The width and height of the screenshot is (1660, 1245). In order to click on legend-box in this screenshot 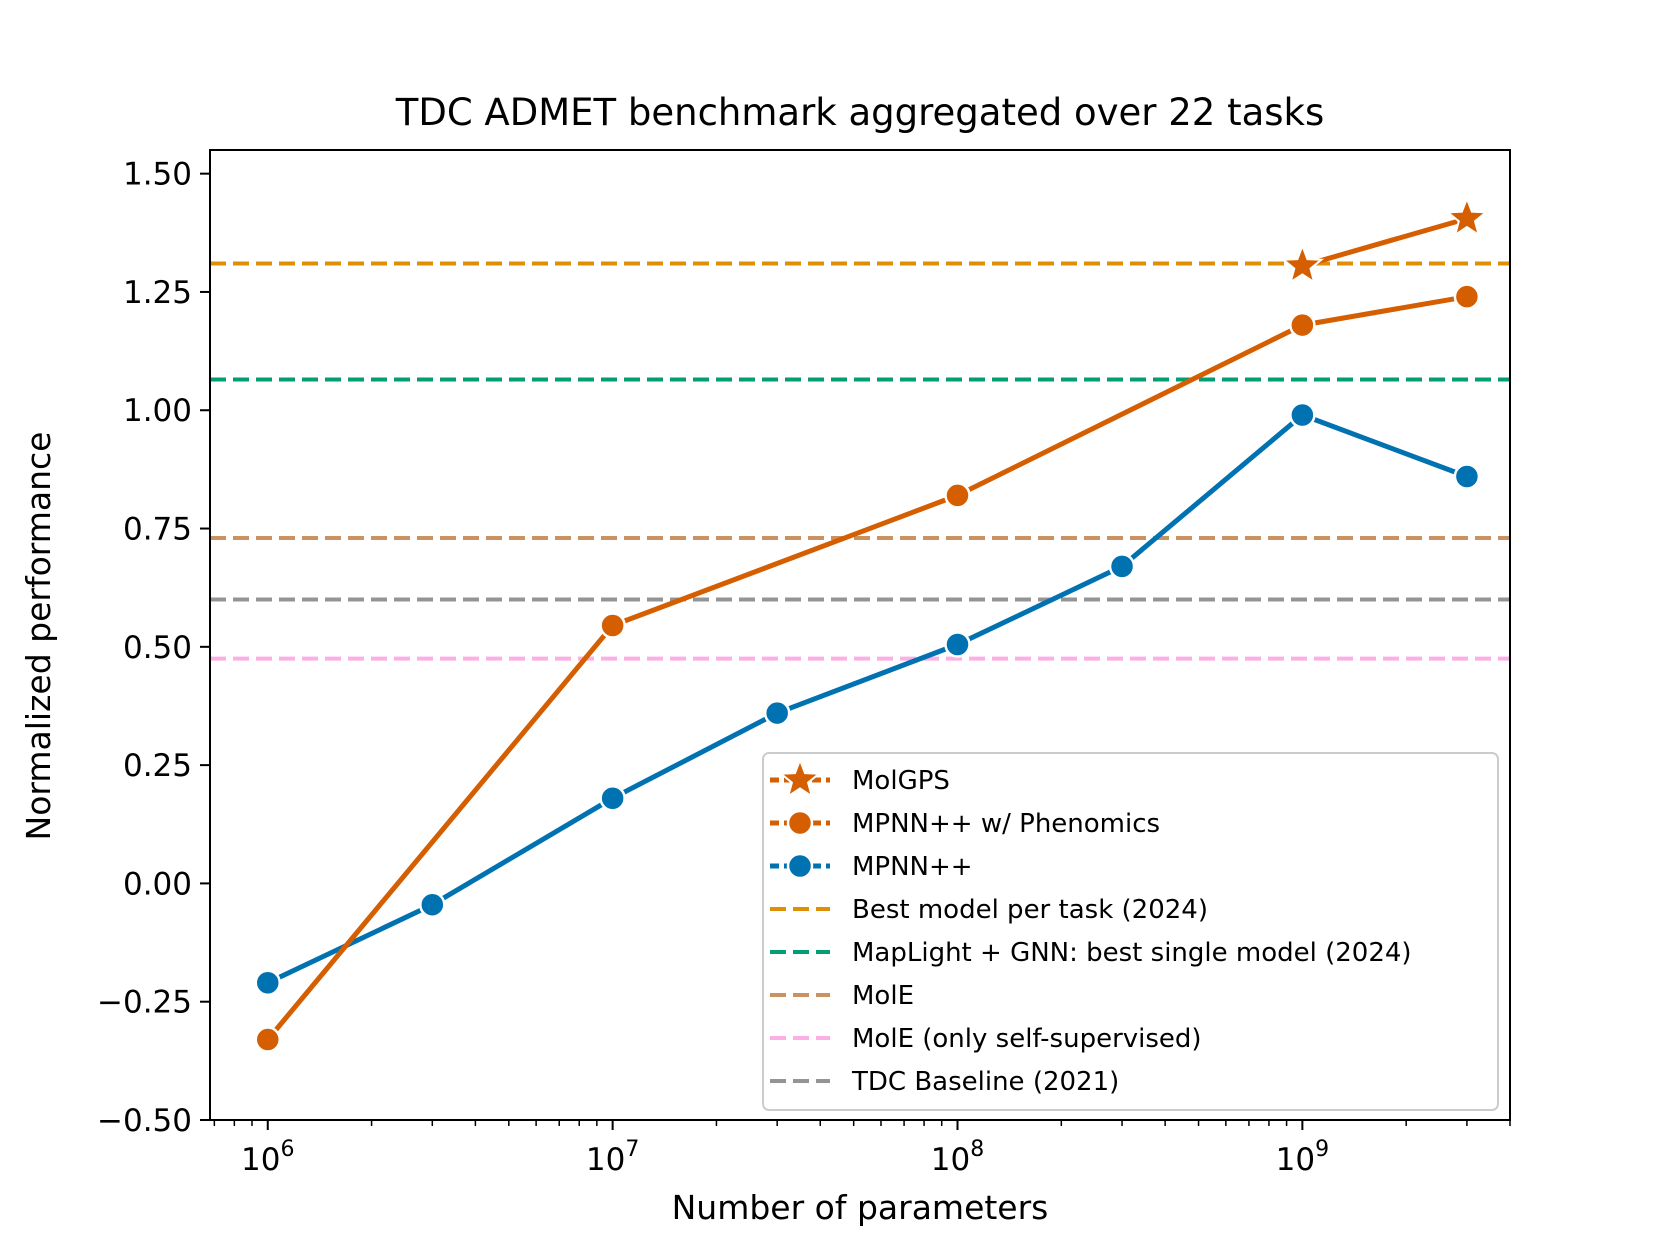, I will do `click(1130, 931)`.